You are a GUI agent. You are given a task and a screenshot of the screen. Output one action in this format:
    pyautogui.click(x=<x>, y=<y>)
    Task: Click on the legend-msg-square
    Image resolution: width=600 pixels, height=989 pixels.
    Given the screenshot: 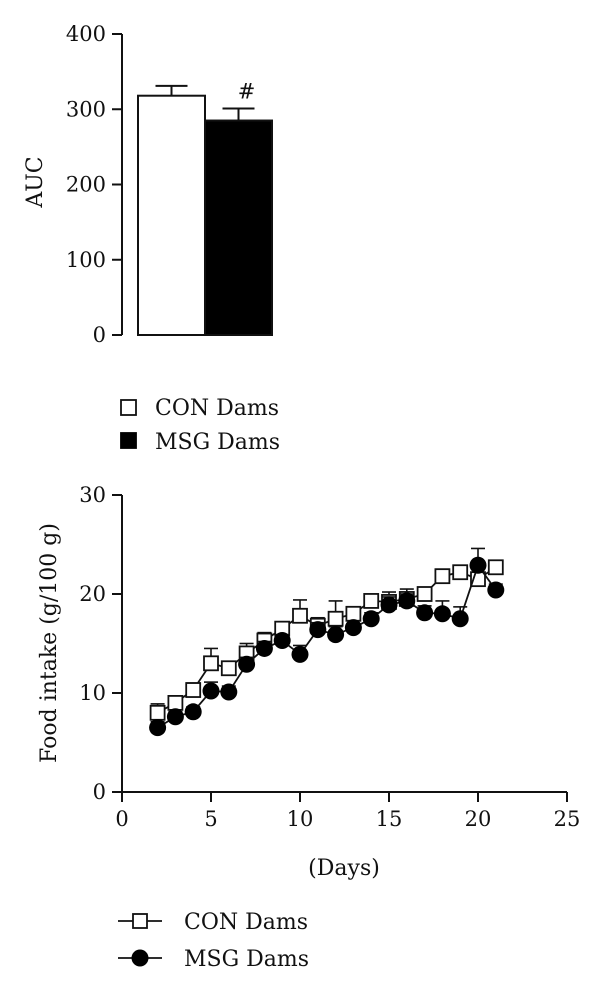 What is the action you would take?
    pyautogui.click(x=128, y=440)
    